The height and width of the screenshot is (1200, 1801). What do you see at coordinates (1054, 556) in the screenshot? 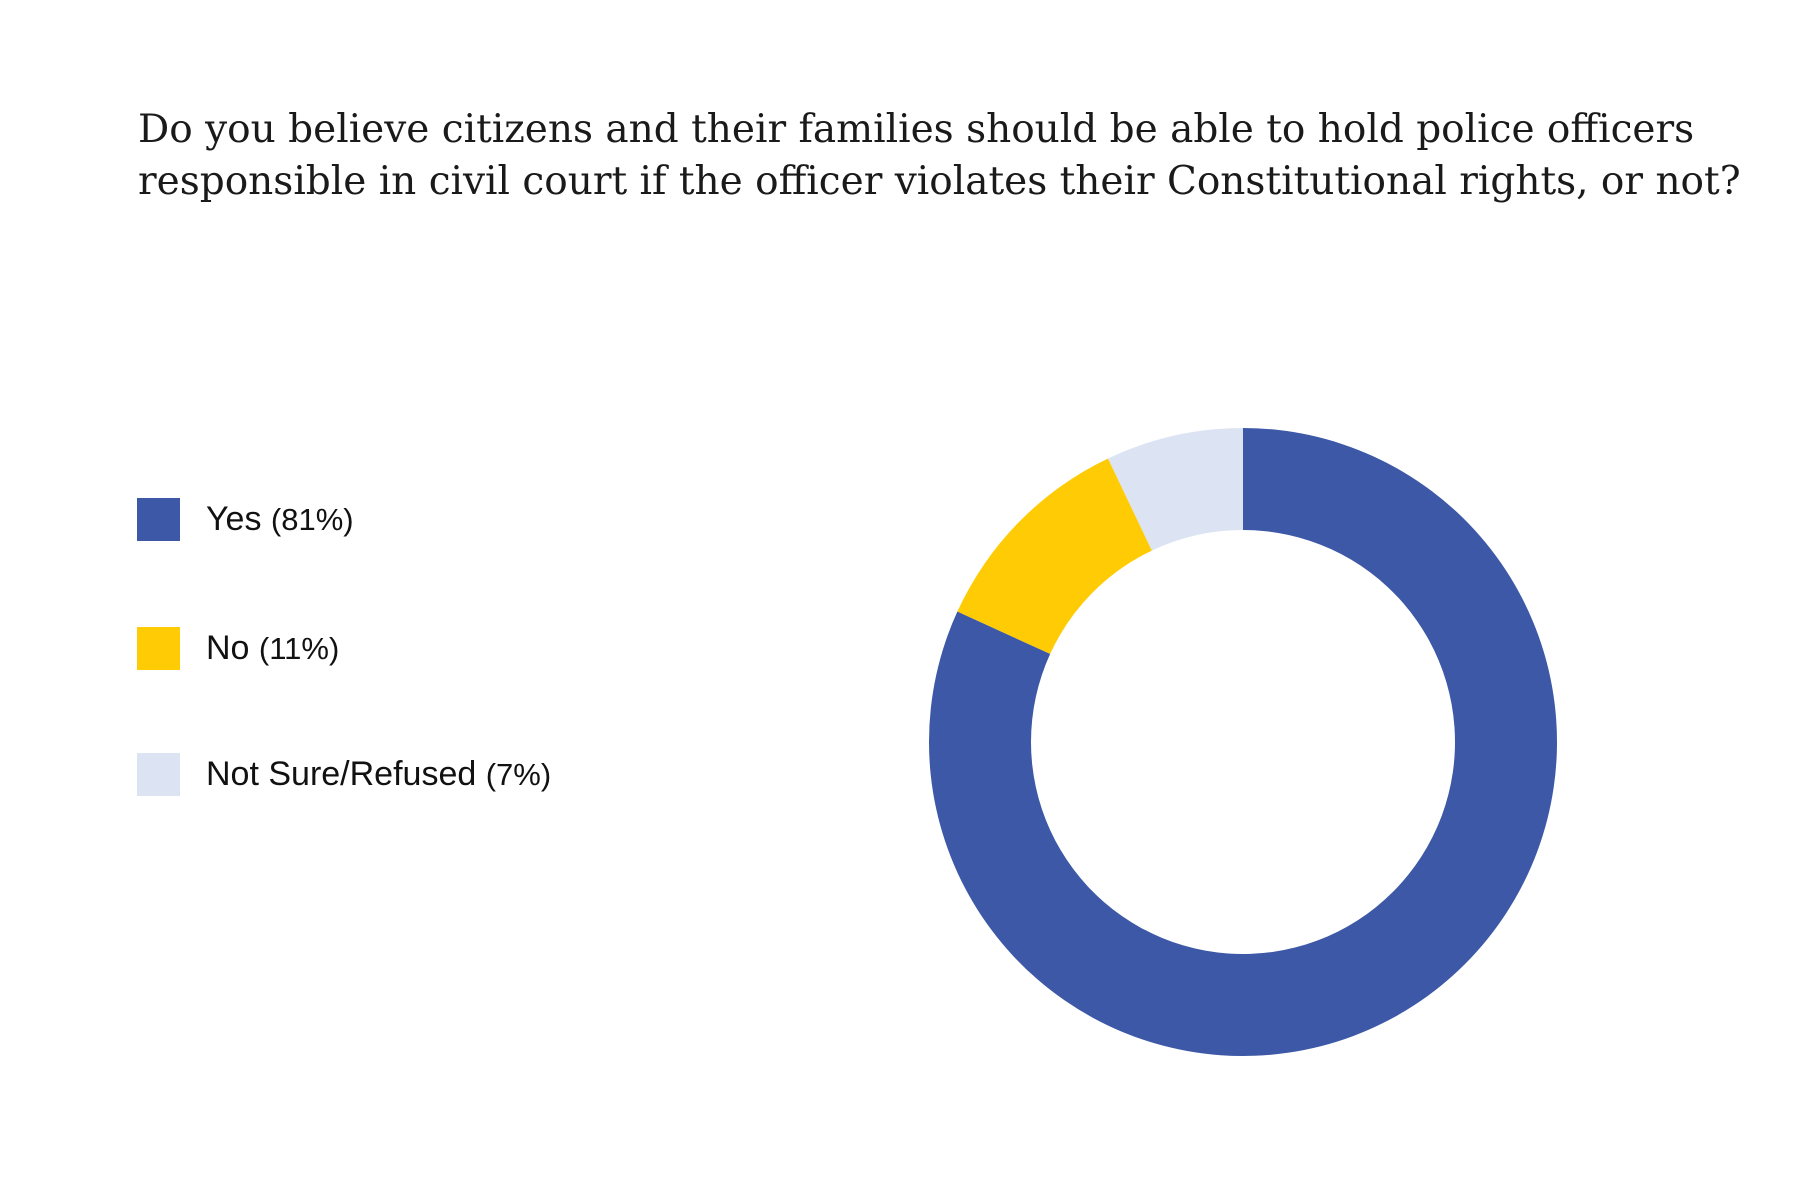
I see `donut-slice-no` at bounding box center [1054, 556].